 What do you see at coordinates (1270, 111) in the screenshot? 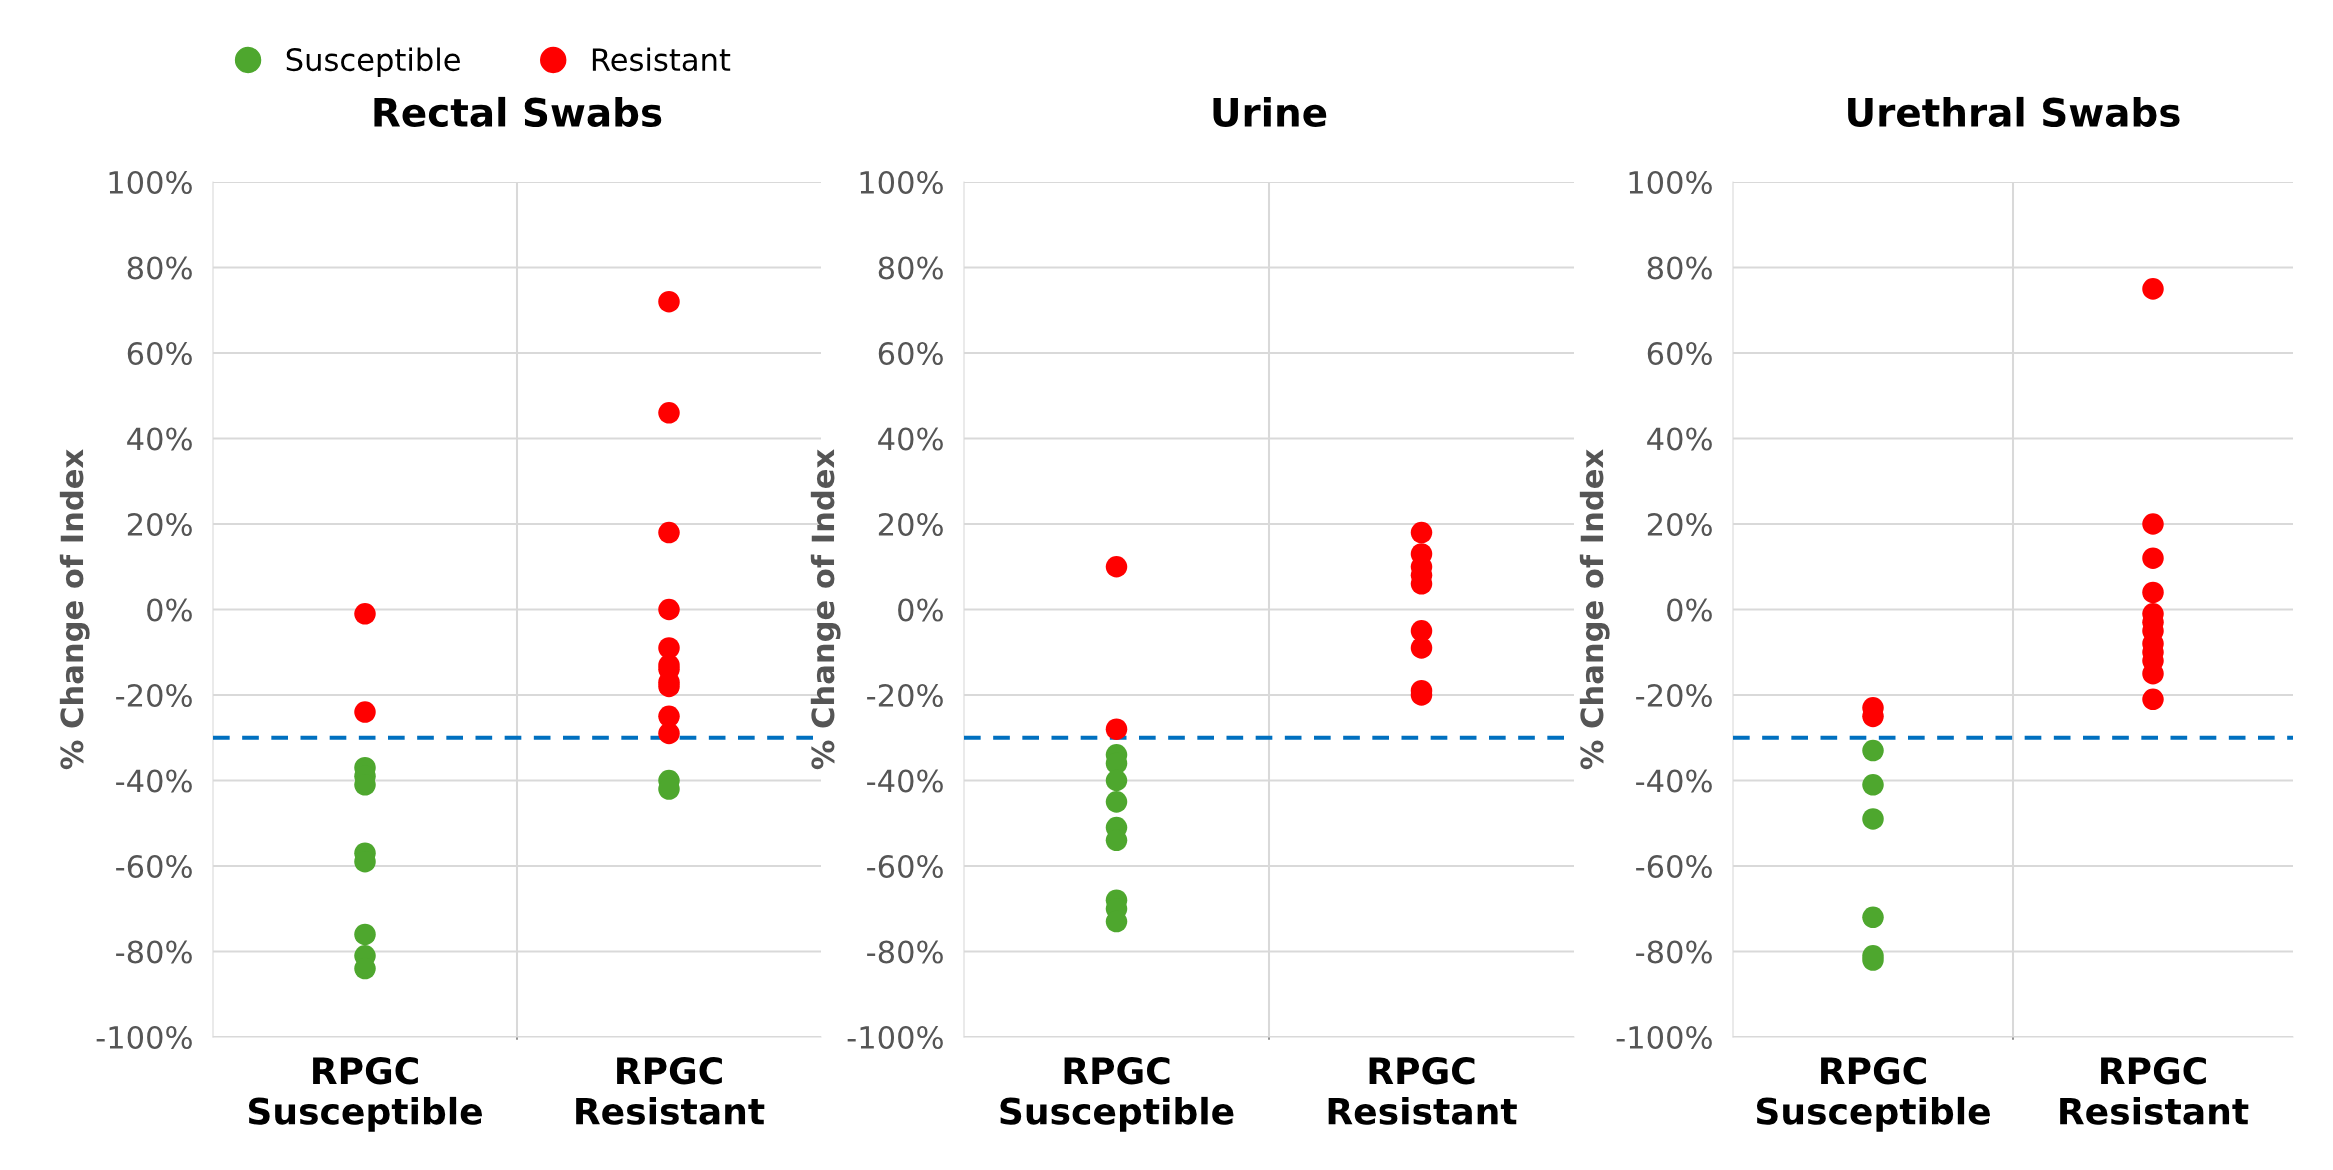
I see `chart-title: Urine` at bounding box center [1270, 111].